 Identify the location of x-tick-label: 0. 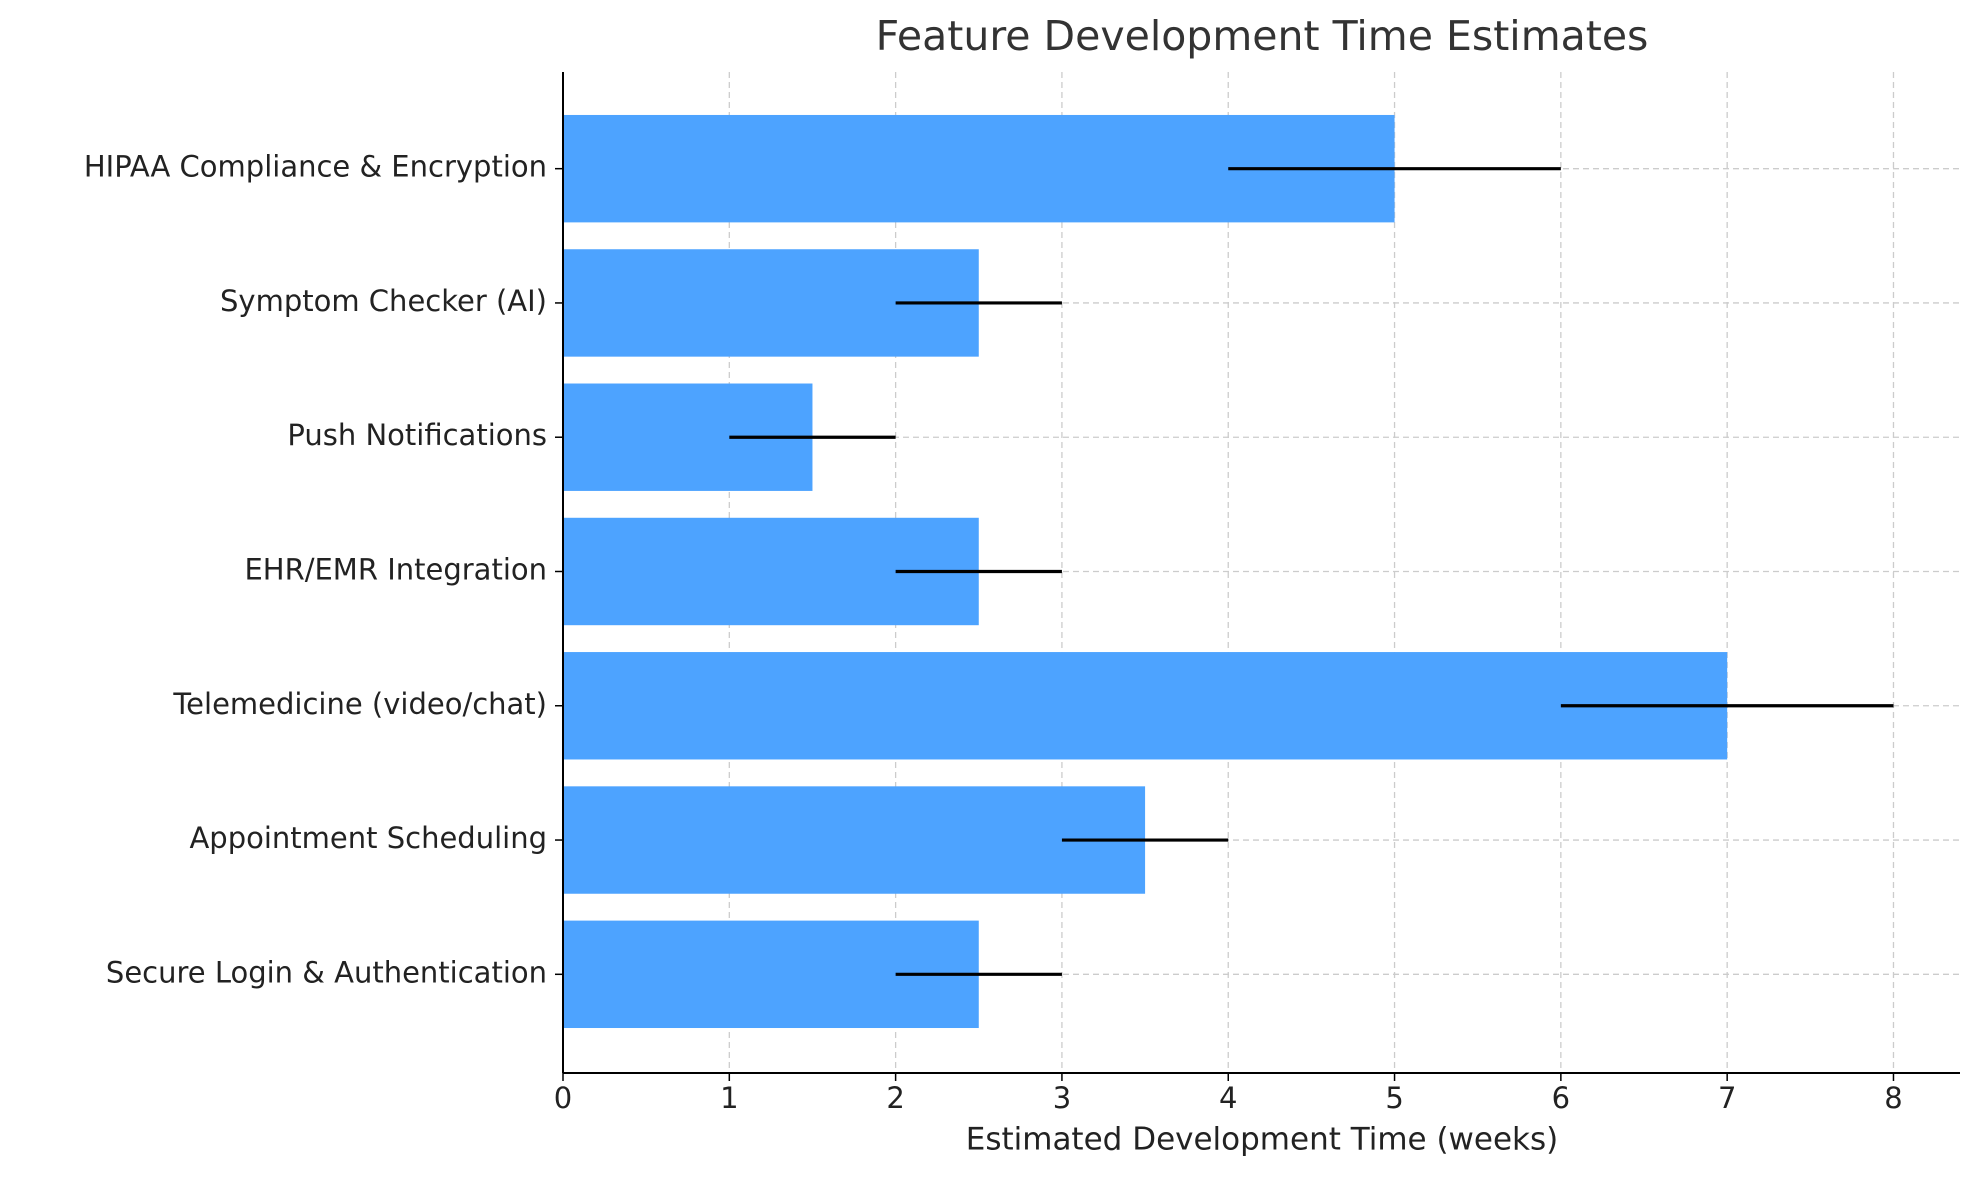
(563, 1098).